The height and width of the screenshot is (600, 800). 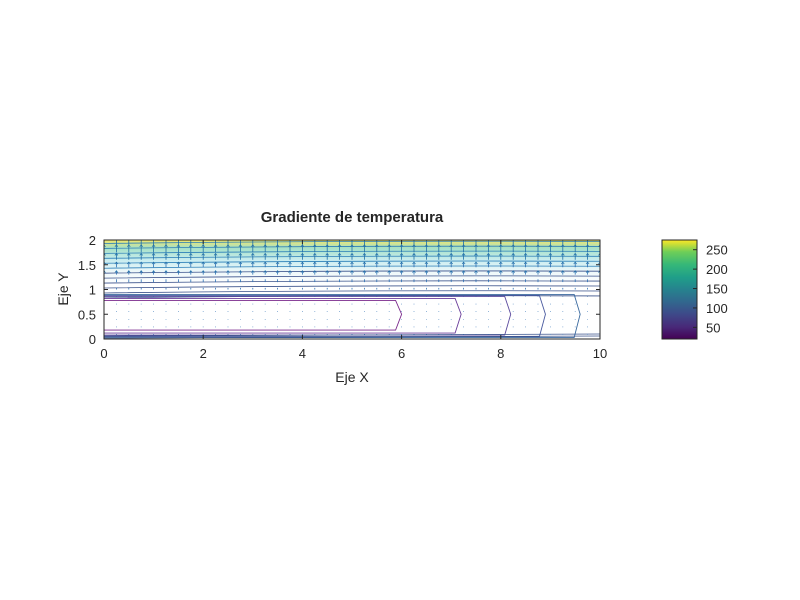 What do you see at coordinates (679, 289) in the screenshot?
I see `colorbar-gradient` at bounding box center [679, 289].